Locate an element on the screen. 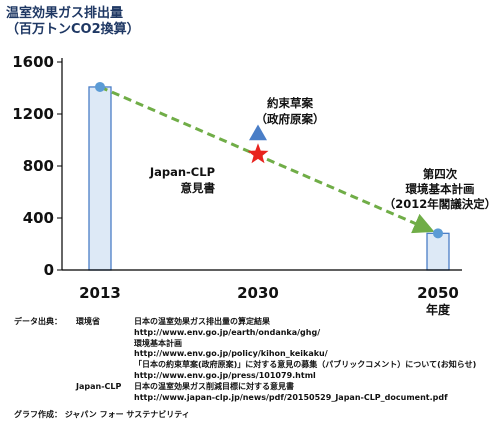 The image size is (500, 427). annotation-label: Japan-CLP is located at coordinates (182, 172).